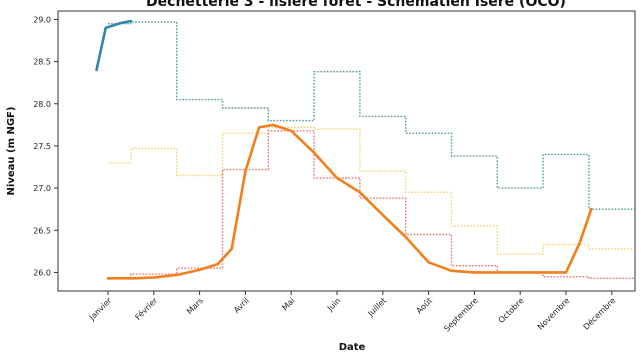 The width and height of the screenshot is (641, 355). I want to click on x-tick-label-4: Mai, so click(288, 304).